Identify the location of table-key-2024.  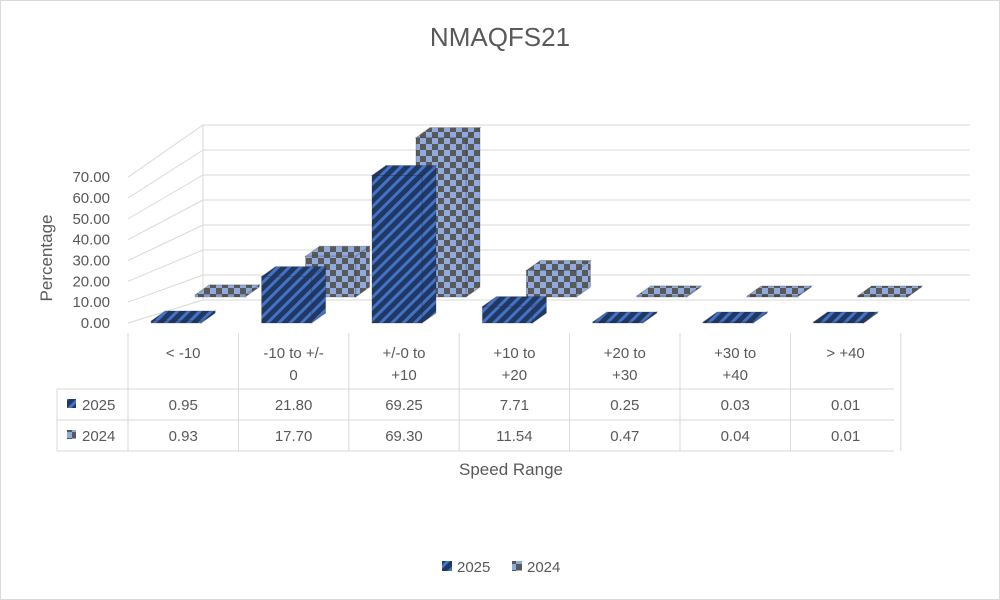
(71, 434).